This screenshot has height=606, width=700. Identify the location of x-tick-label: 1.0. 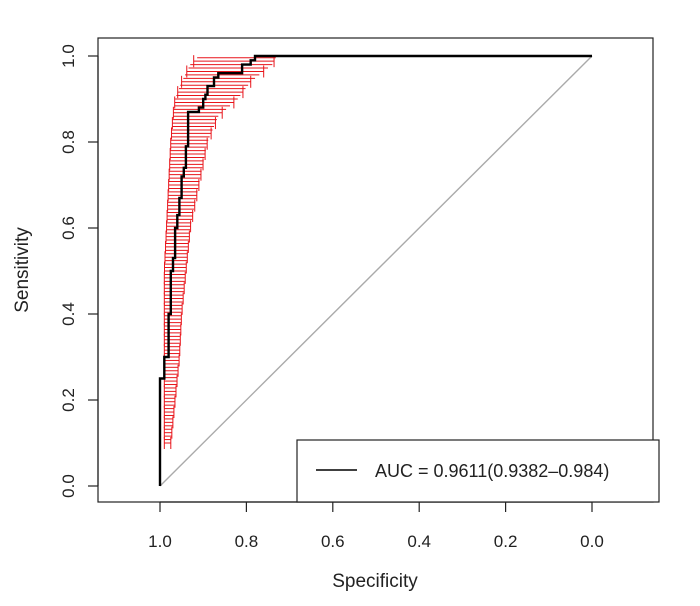
(160, 541).